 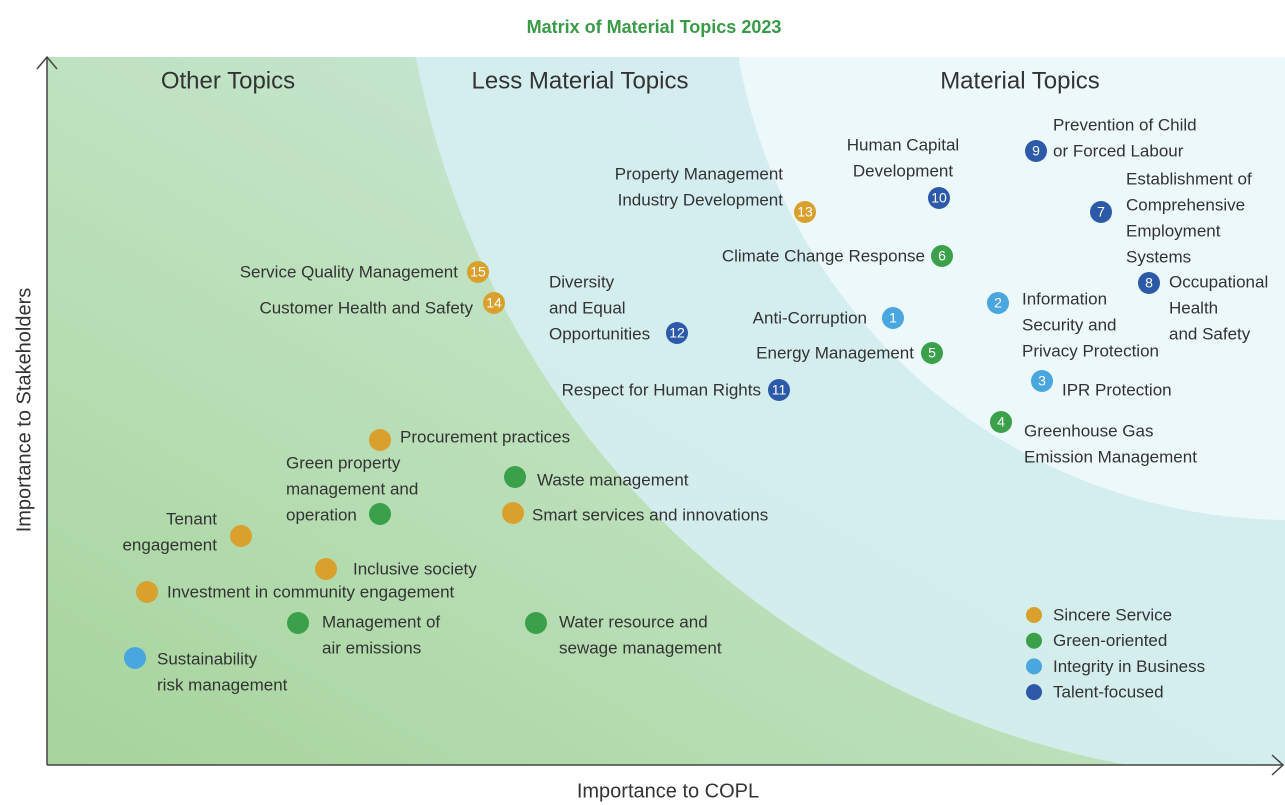 I want to click on region-label: Less Material Topics, so click(x=580, y=80).